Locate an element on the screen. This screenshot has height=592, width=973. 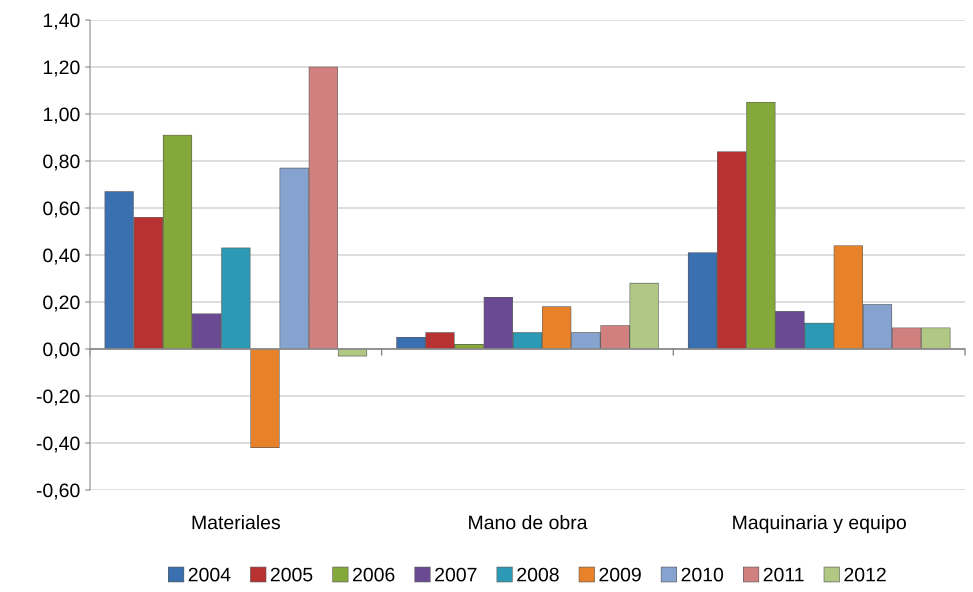
bar is located at coordinates (265, 398).